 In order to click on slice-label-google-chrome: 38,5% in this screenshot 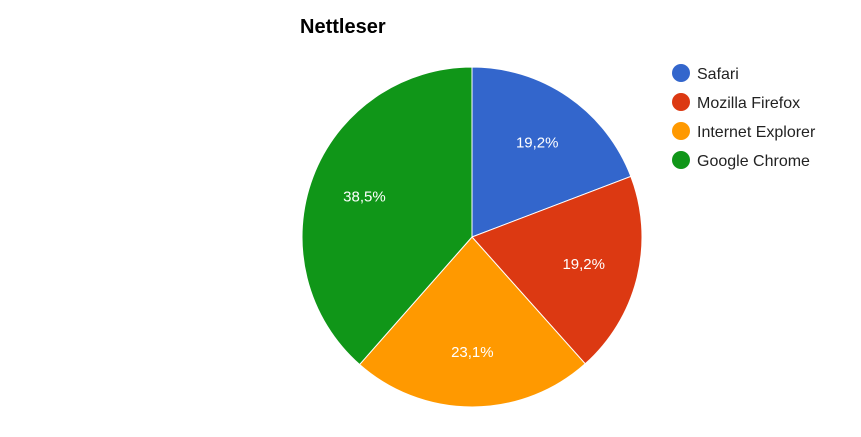, I will do `click(364, 196)`.